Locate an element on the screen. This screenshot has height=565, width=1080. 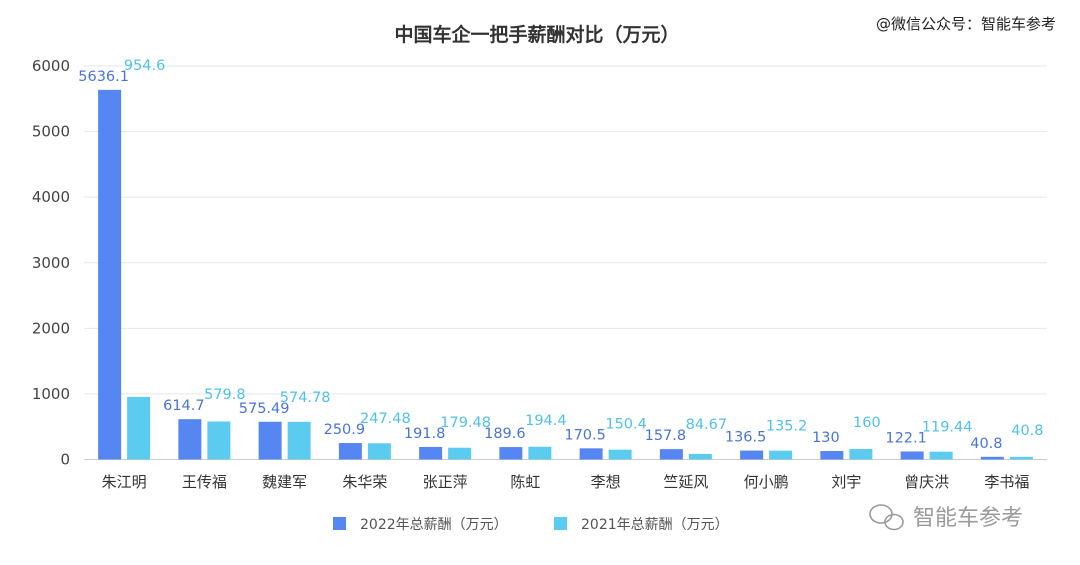
data-label: 579.8 is located at coordinates (225, 395).